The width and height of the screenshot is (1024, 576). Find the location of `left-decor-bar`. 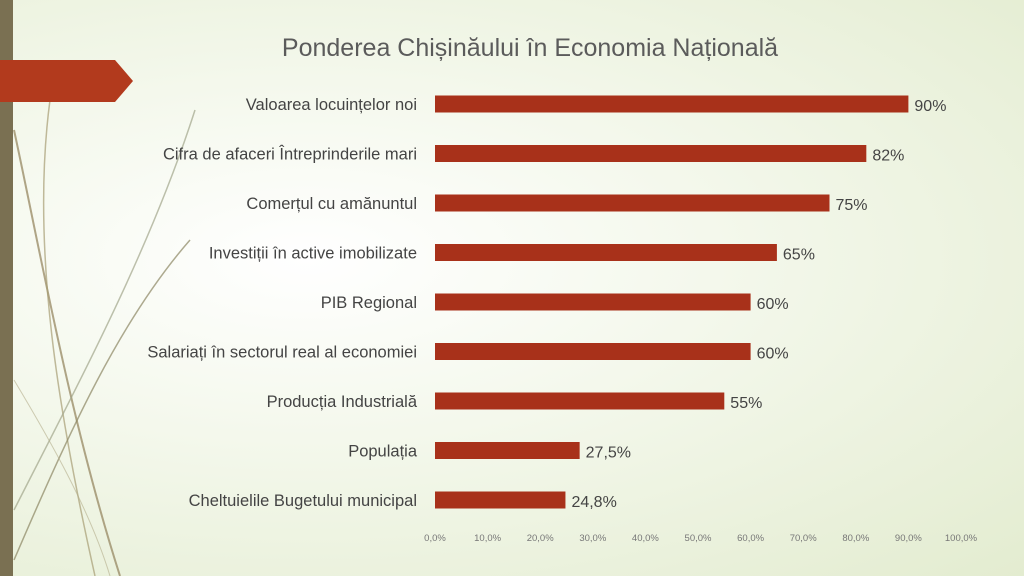

left-decor-bar is located at coordinates (6, 288).